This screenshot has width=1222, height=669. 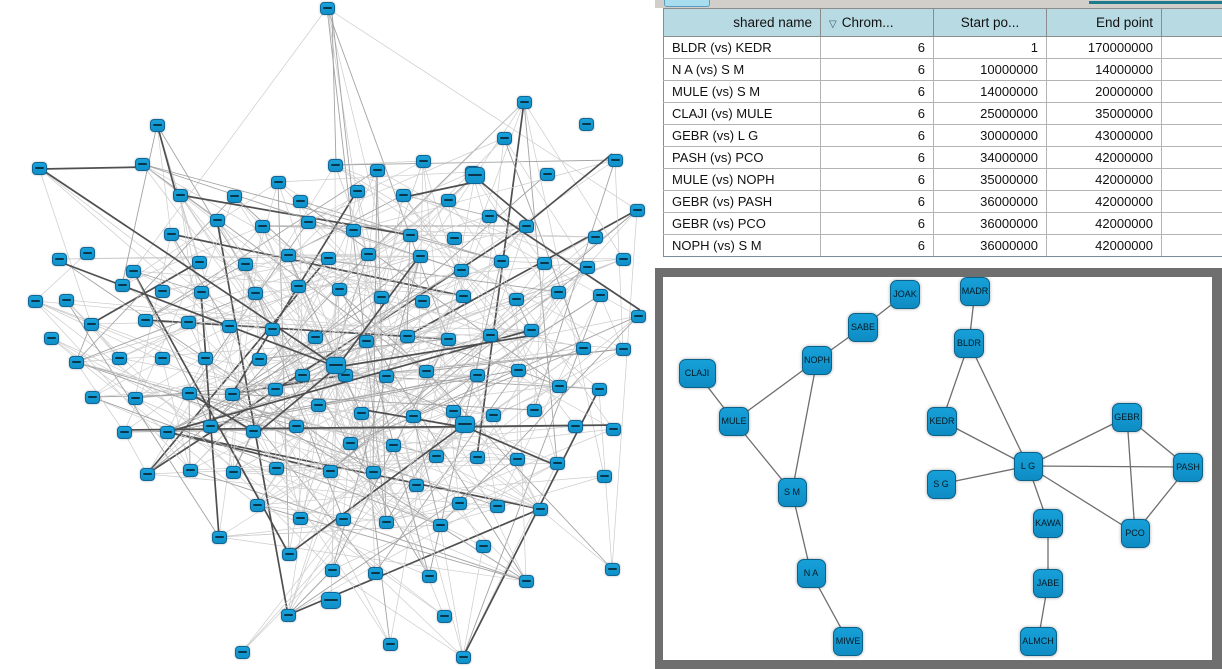 What do you see at coordinates (1104, 91) in the screenshot?
I see `table-cell: 20000000` at bounding box center [1104, 91].